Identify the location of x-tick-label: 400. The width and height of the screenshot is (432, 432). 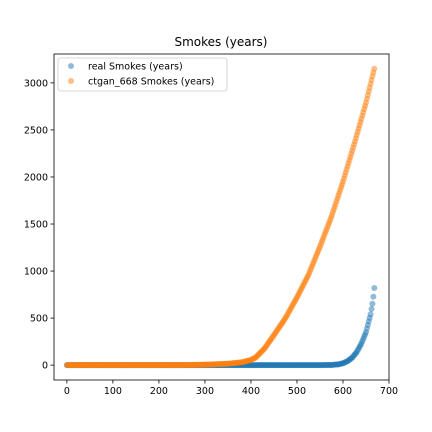
(251, 391).